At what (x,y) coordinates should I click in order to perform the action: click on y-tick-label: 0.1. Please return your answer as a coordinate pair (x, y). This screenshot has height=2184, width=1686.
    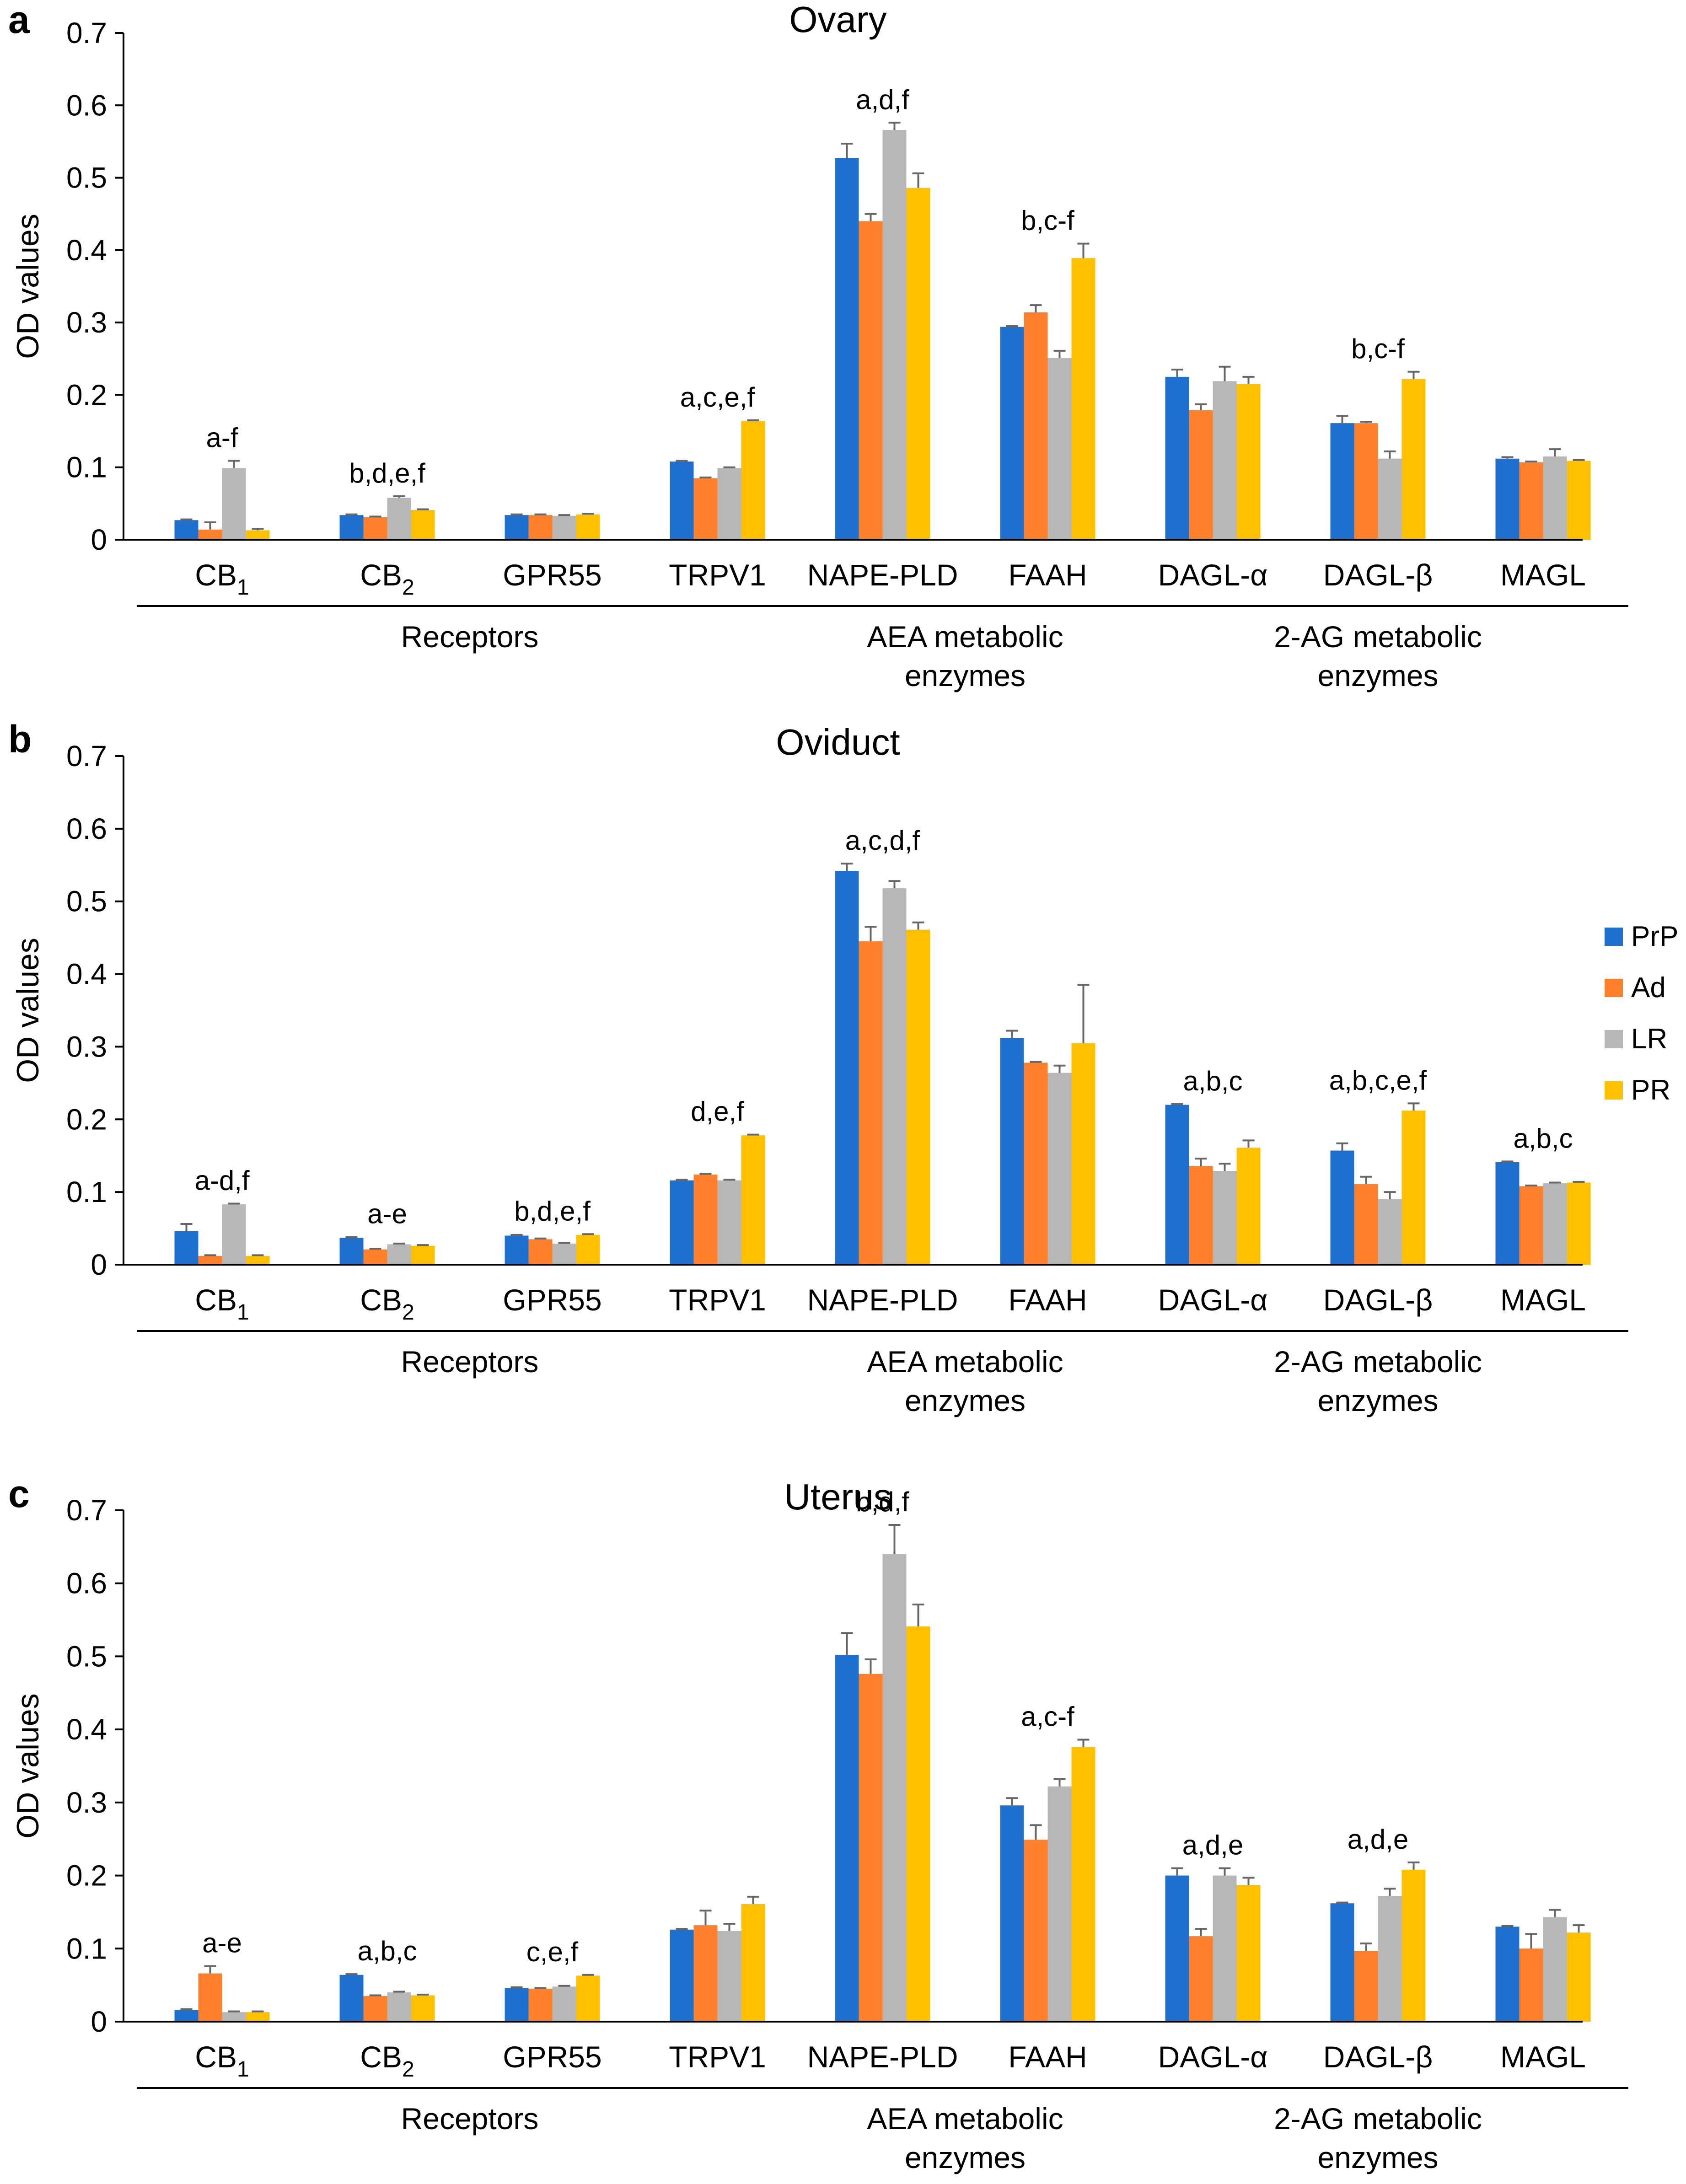
    Looking at the image, I should click on (86, 1191).